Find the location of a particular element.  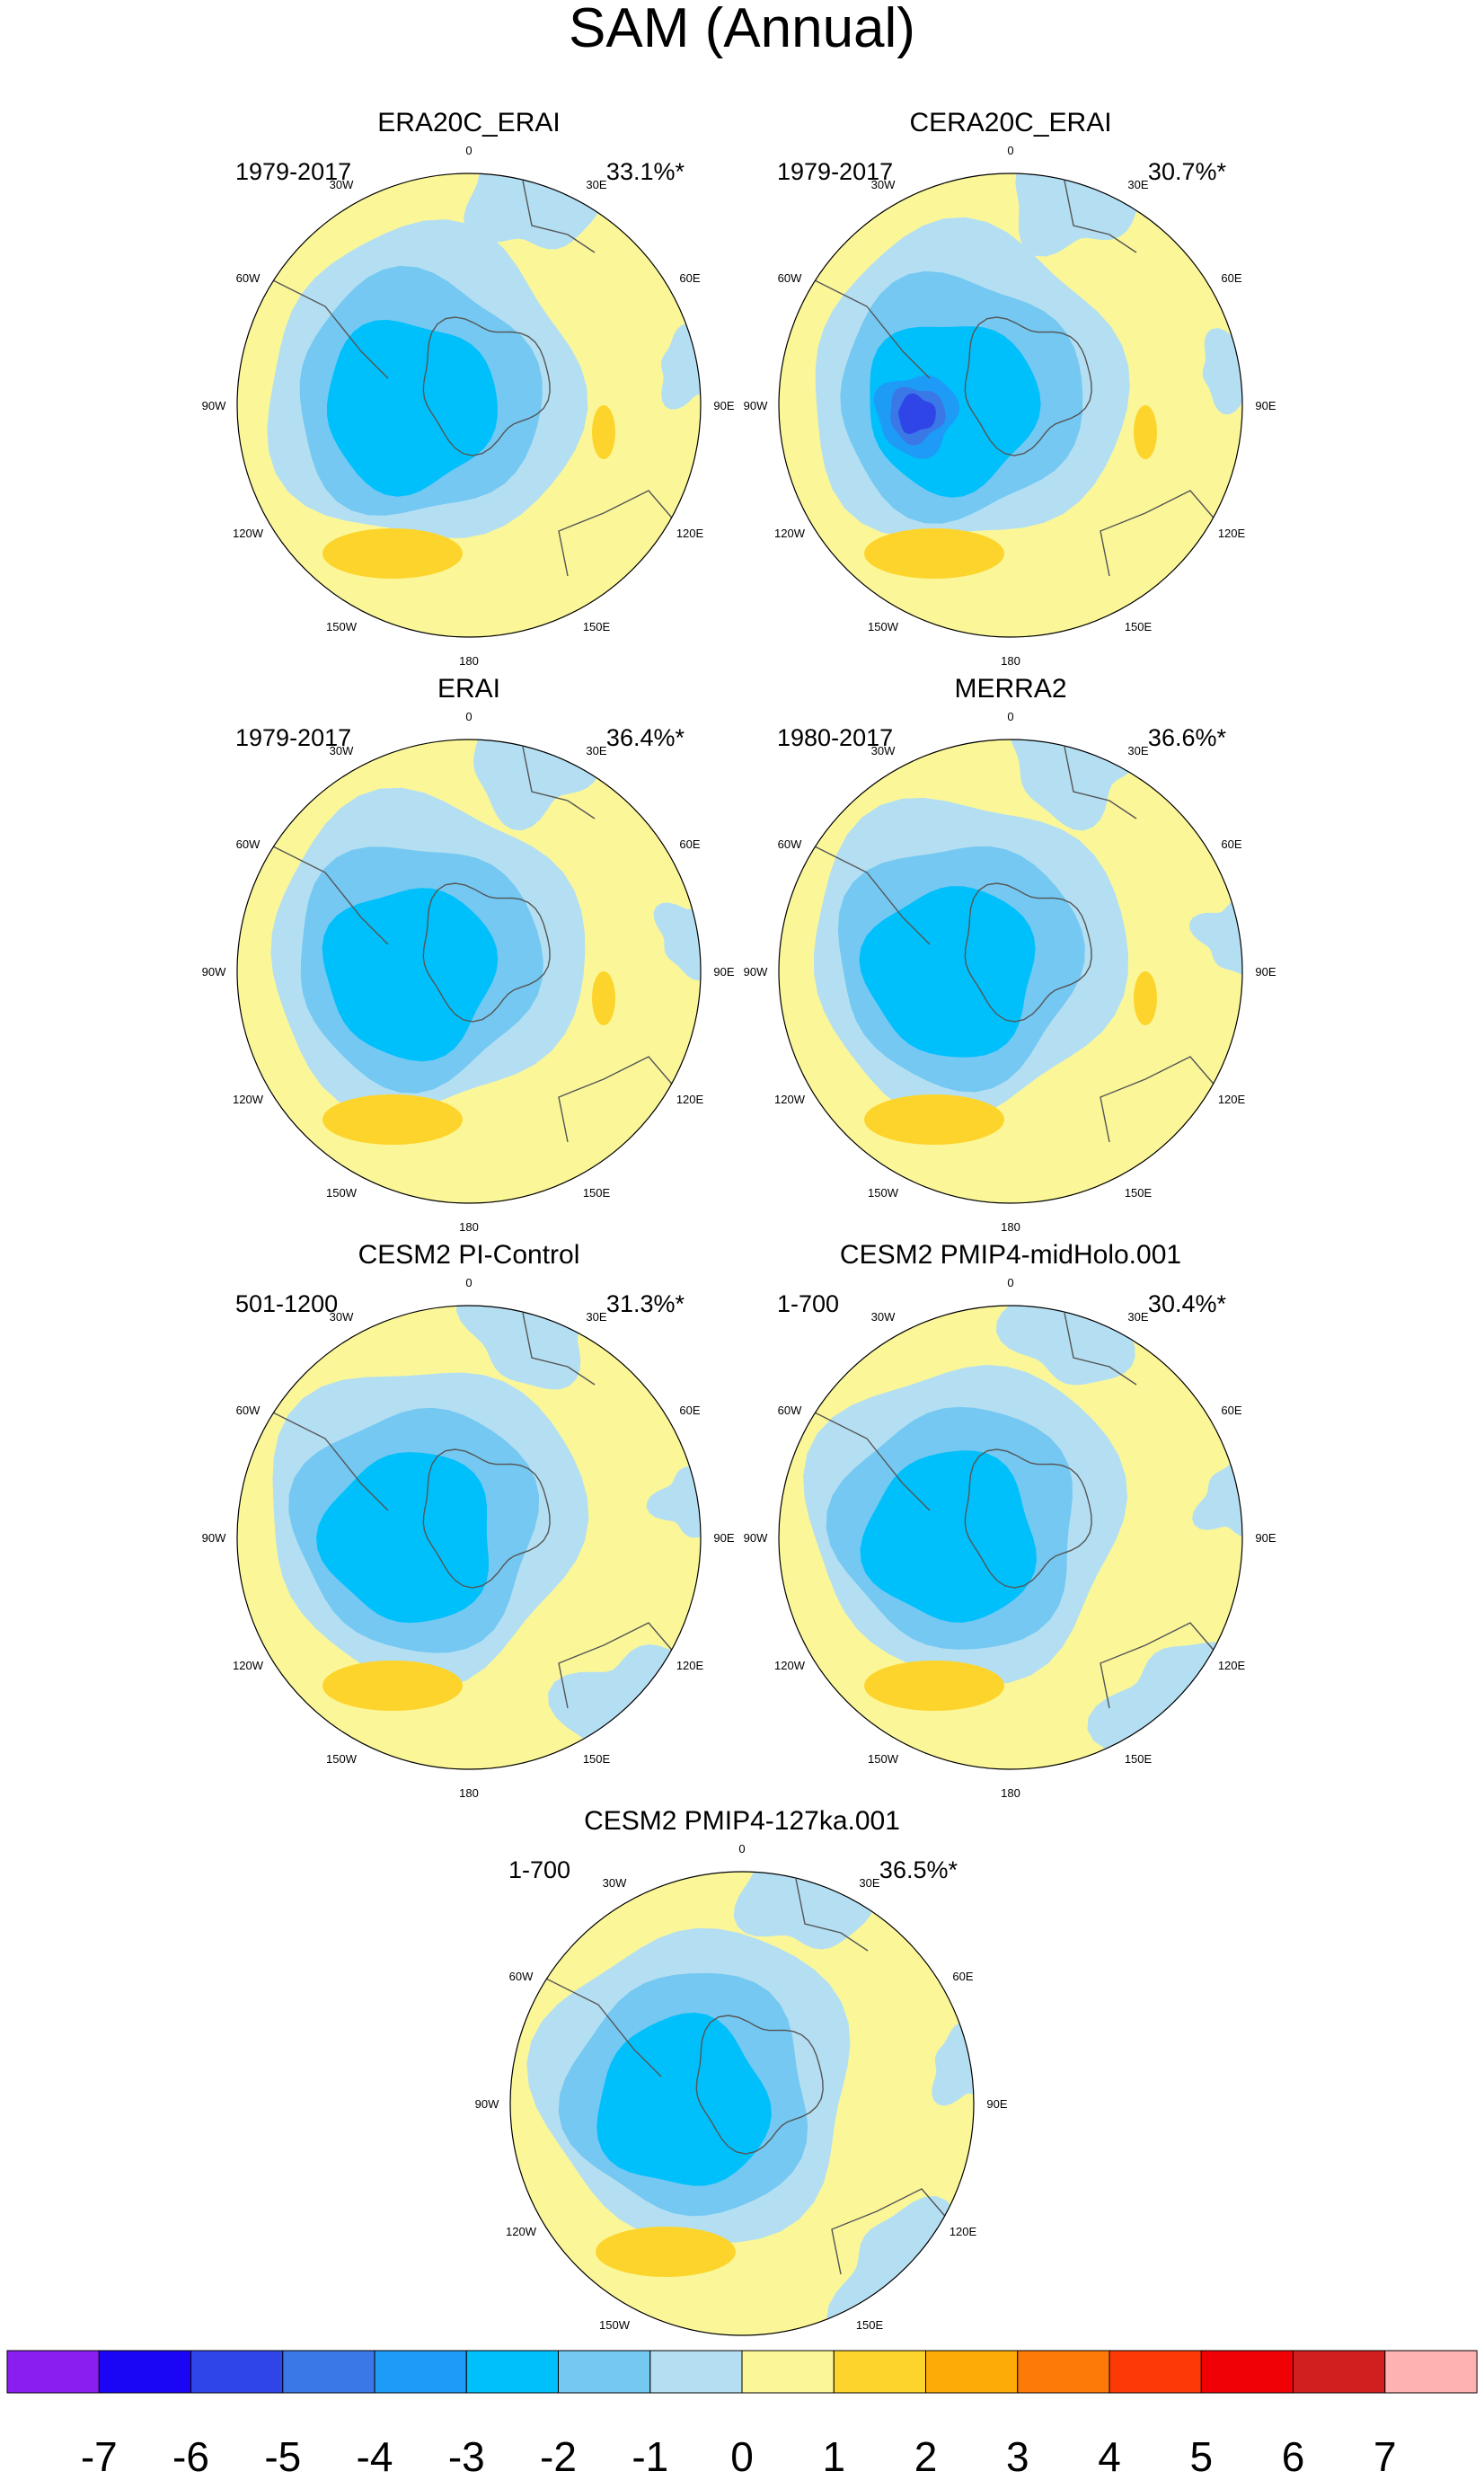

panel-title: ERAI is located at coordinates (469, 689).